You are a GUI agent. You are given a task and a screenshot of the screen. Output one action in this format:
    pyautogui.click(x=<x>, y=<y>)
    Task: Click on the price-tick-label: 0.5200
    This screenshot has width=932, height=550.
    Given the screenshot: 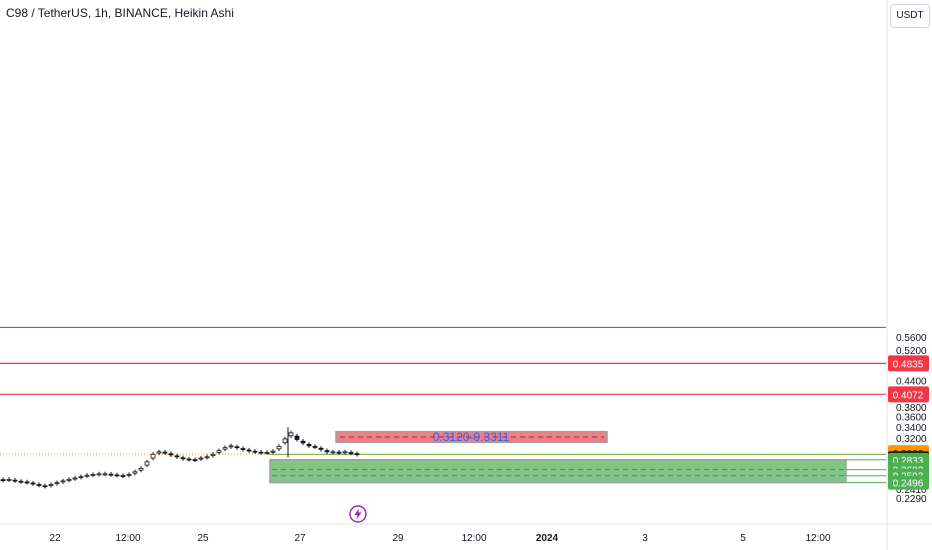 What is the action you would take?
    pyautogui.click(x=911, y=351)
    